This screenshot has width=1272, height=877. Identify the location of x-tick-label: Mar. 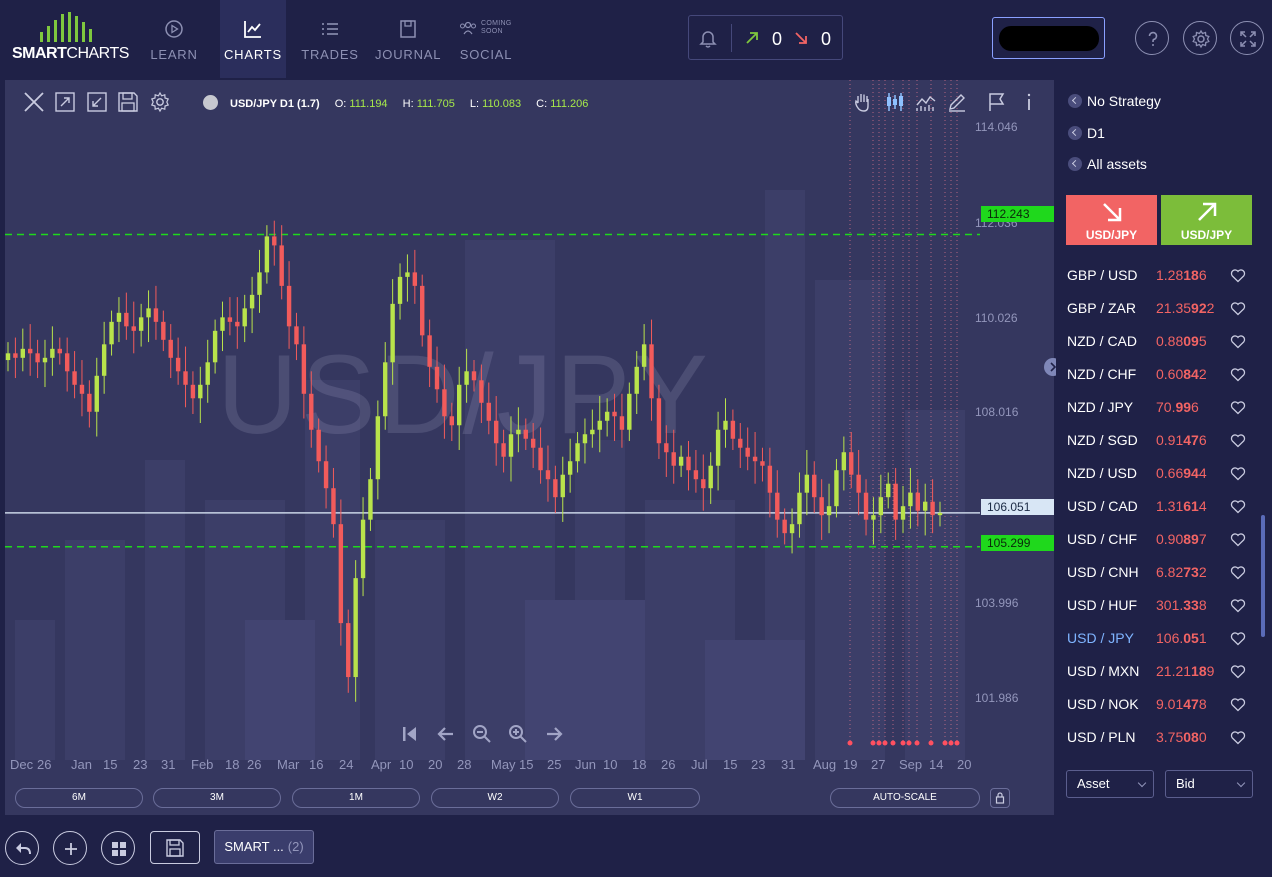
(288, 764).